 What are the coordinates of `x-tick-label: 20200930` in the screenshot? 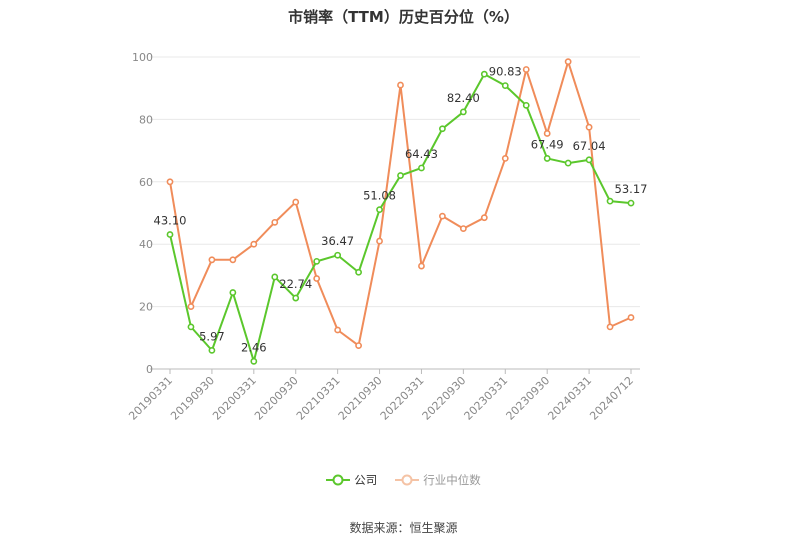 It's located at (276, 398).